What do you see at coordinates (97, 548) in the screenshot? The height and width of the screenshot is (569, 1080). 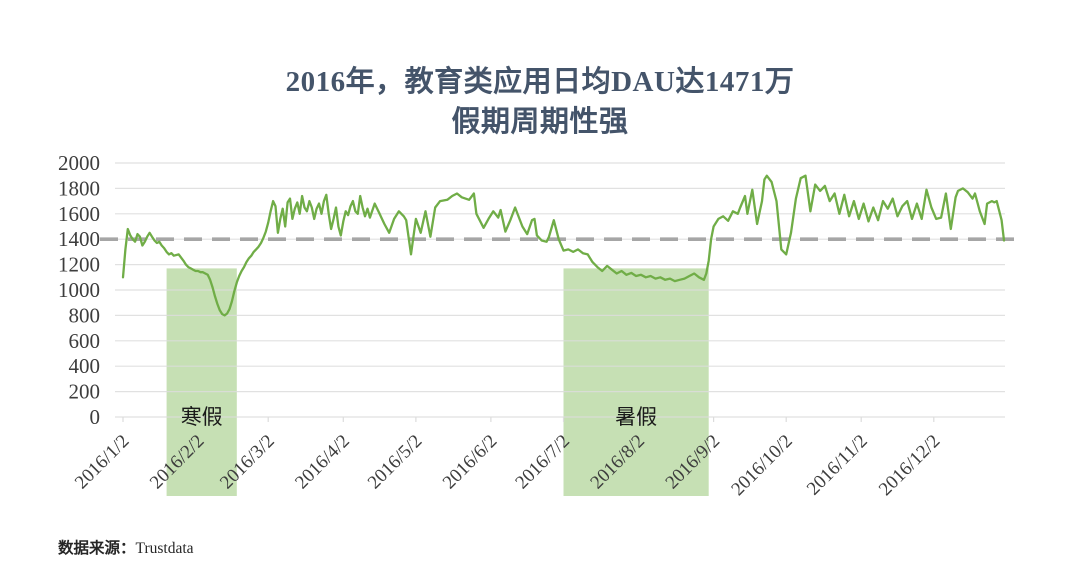 I see `data-source-label: 数据来源：` at bounding box center [97, 548].